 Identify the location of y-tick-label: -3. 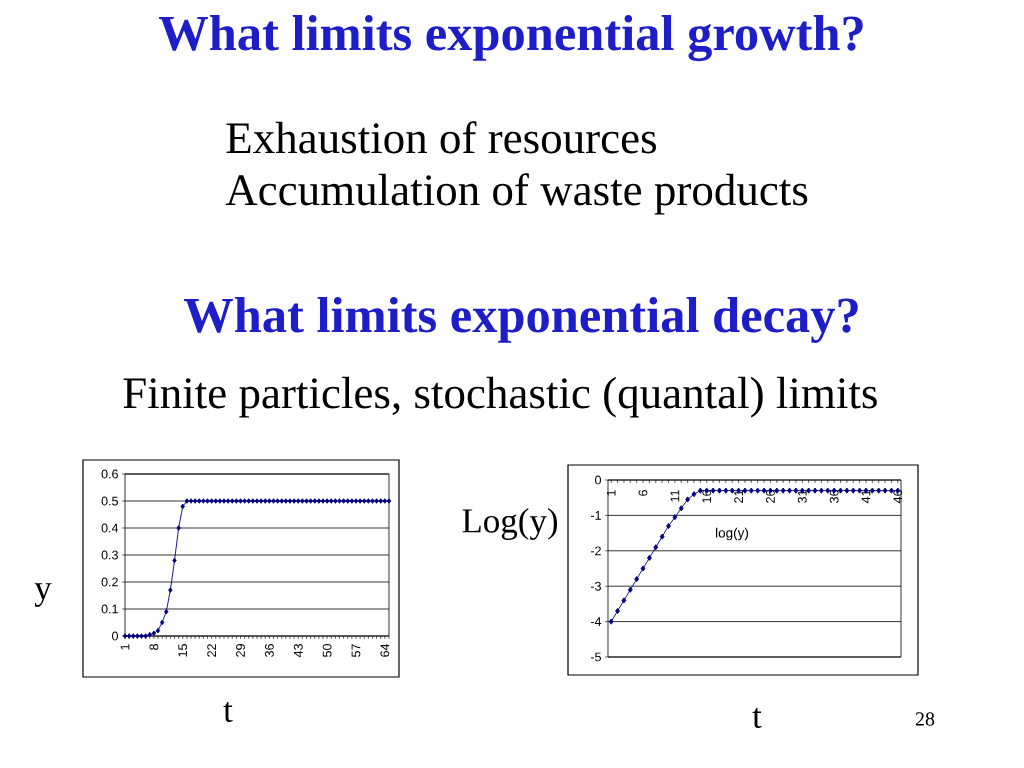
(595, 586).